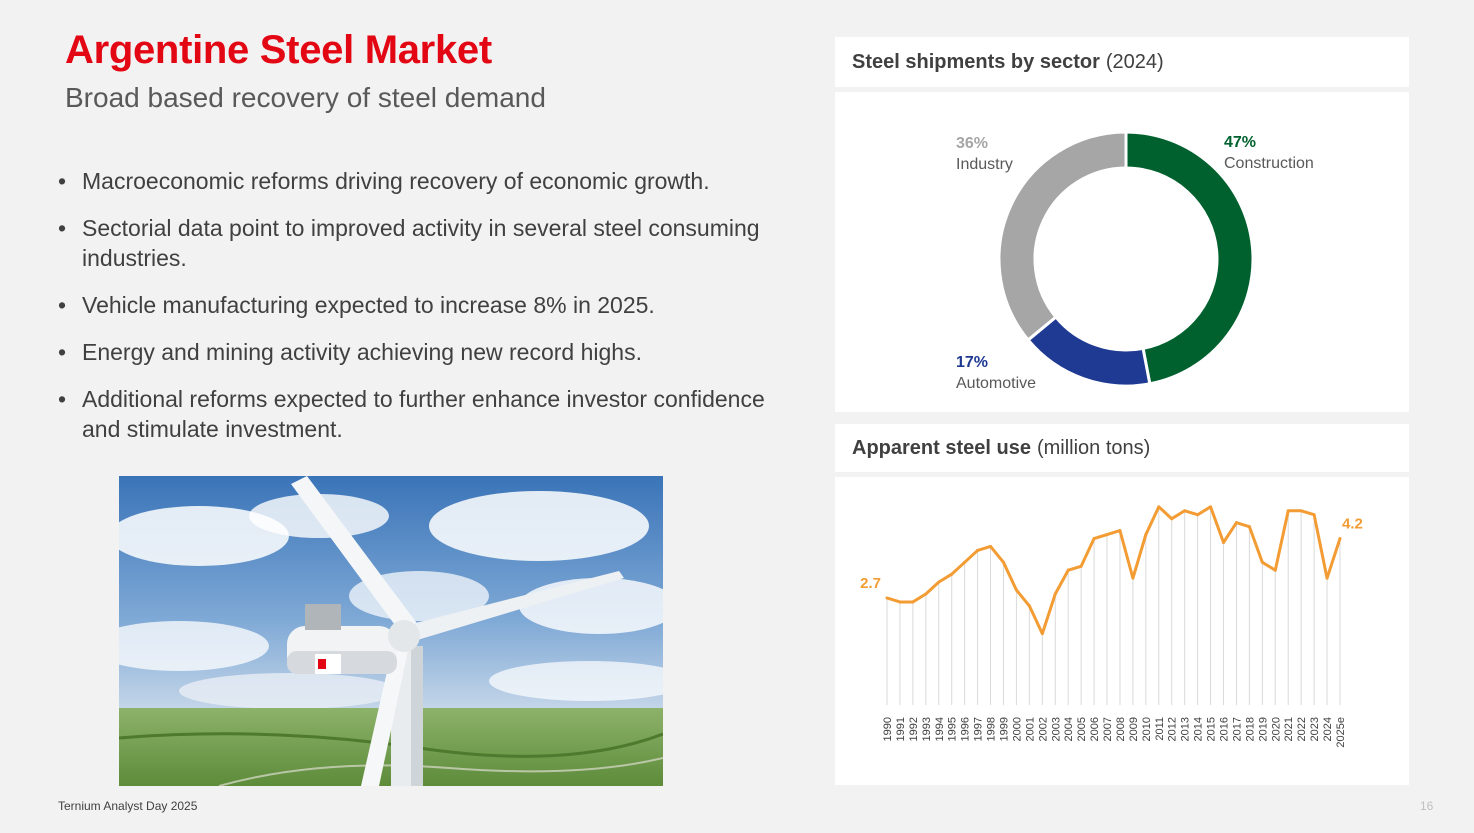  What do you see at coordinates (1240, 142) in the screenshot?
I see `slice-pct-label: 47%` at bounding box center [1240, 142].